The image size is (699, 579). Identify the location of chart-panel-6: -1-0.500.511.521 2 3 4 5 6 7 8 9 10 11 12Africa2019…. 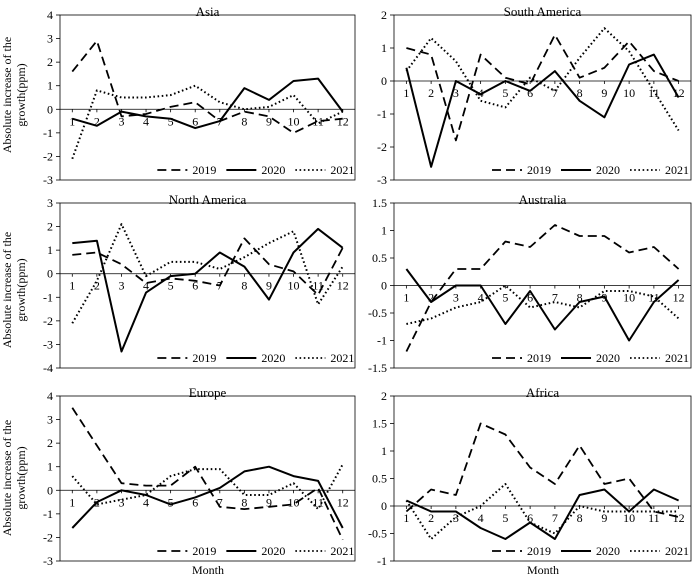
(530, 476).